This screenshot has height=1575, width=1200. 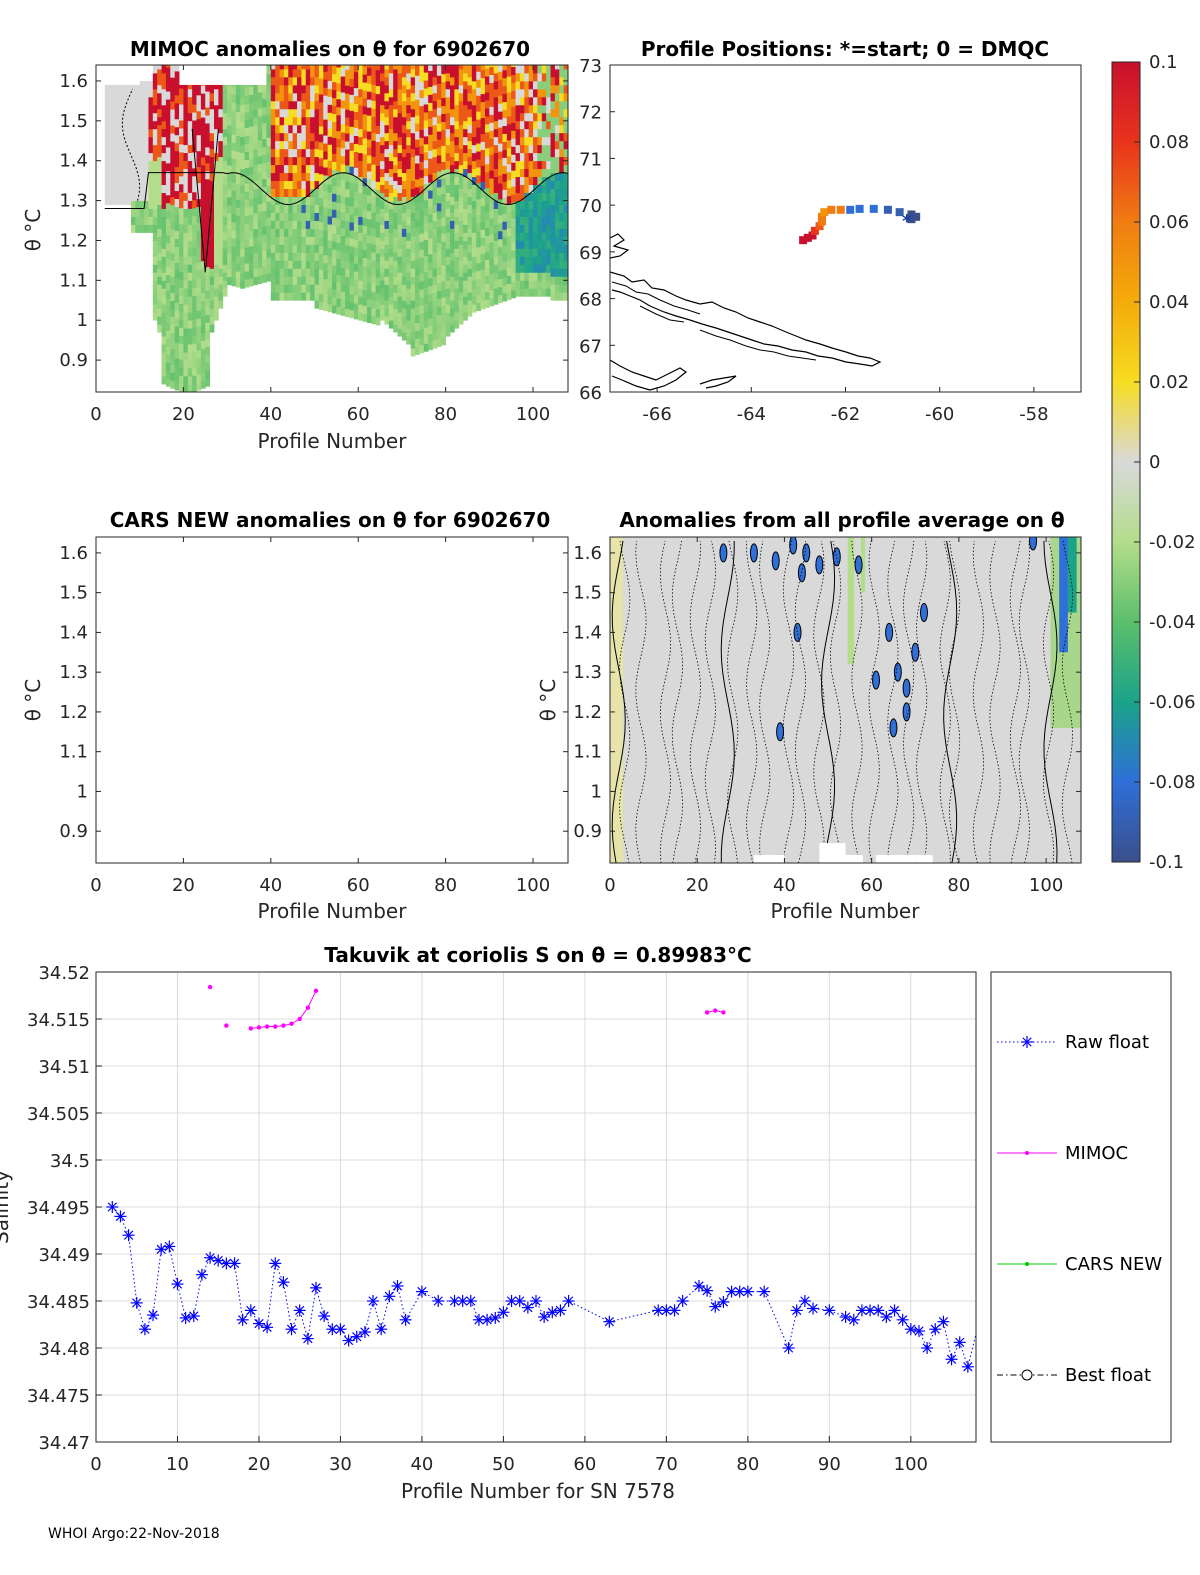 What do you see at coordinates (859, 208) in the screenshot?
I see `track-point` at bounding box center [859, 208].